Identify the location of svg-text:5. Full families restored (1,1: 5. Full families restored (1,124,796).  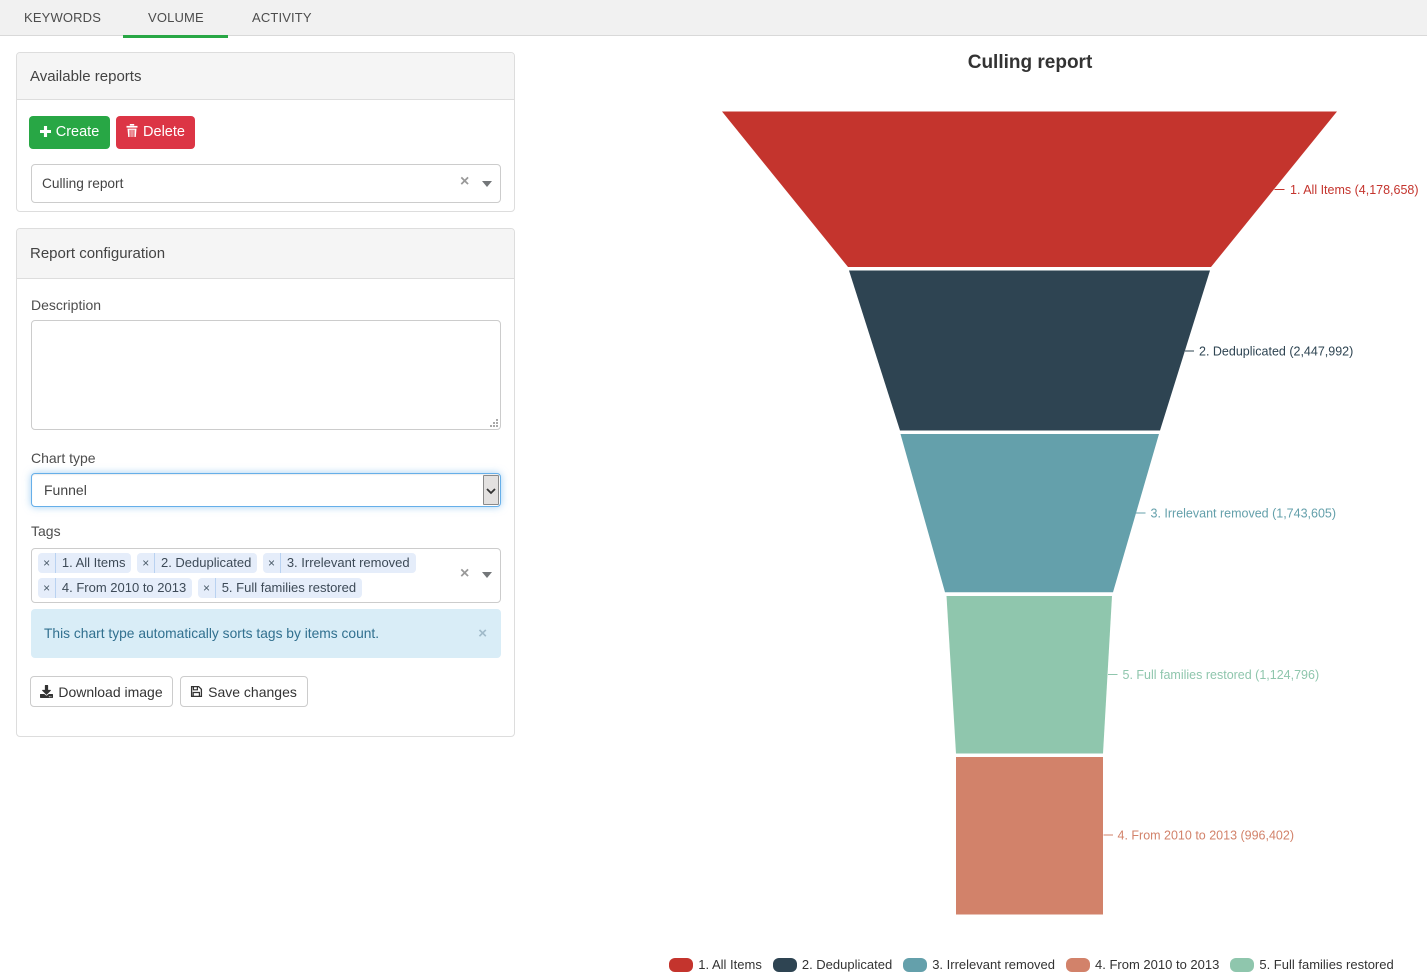
(1221, 675).